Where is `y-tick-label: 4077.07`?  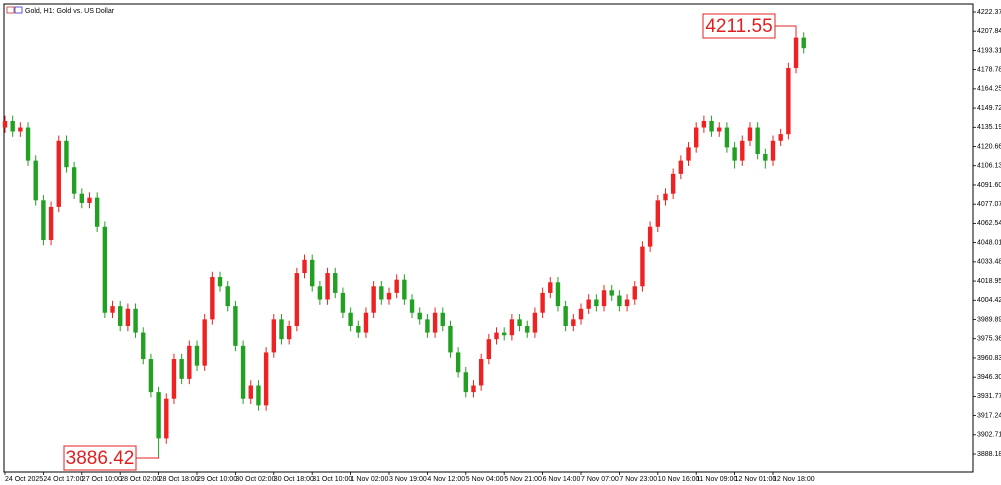 y-tick-label: 4077.07 is located at coordinates (989, 204).